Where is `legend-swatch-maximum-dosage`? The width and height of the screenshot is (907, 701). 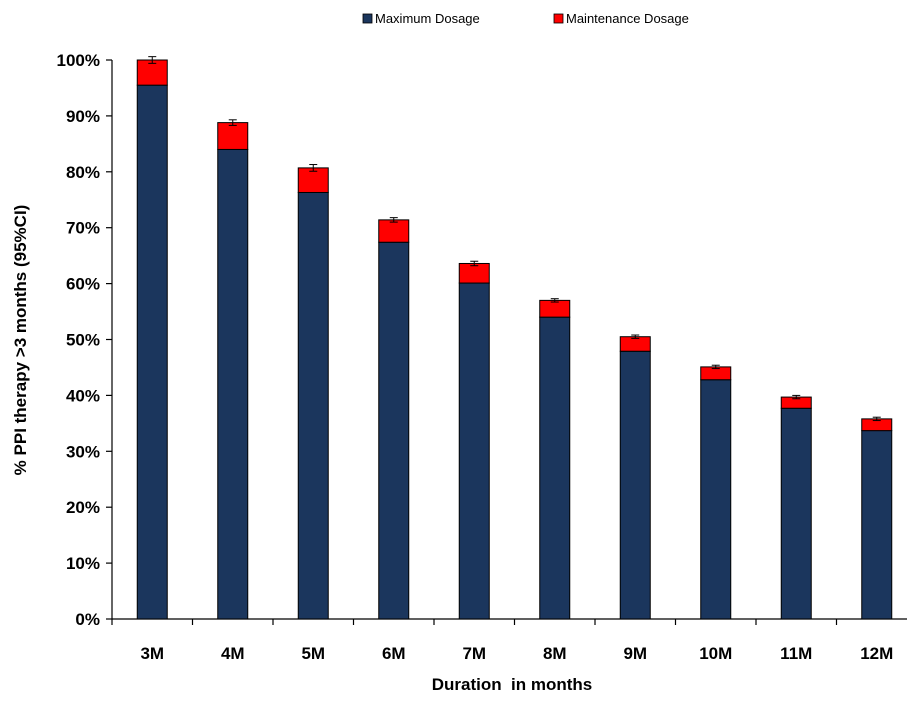
legend-swatch-maximum-dosage is located at coordinates (367, 18).